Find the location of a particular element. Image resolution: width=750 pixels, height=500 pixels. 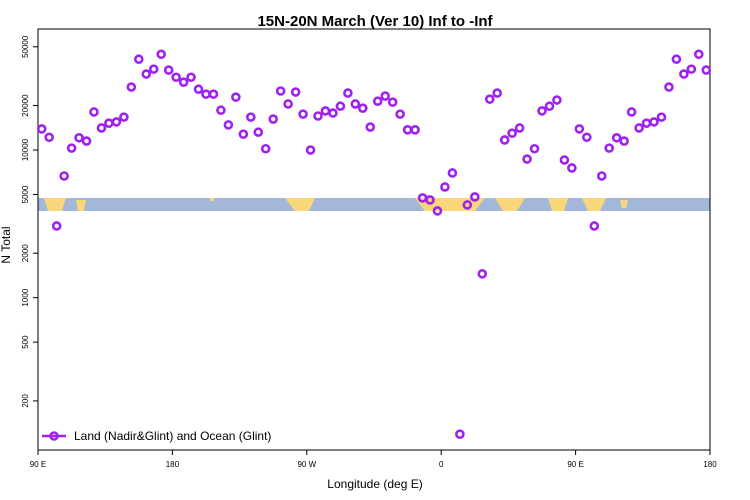

y-tick-label: 200 is located at coordinates (25, 401).